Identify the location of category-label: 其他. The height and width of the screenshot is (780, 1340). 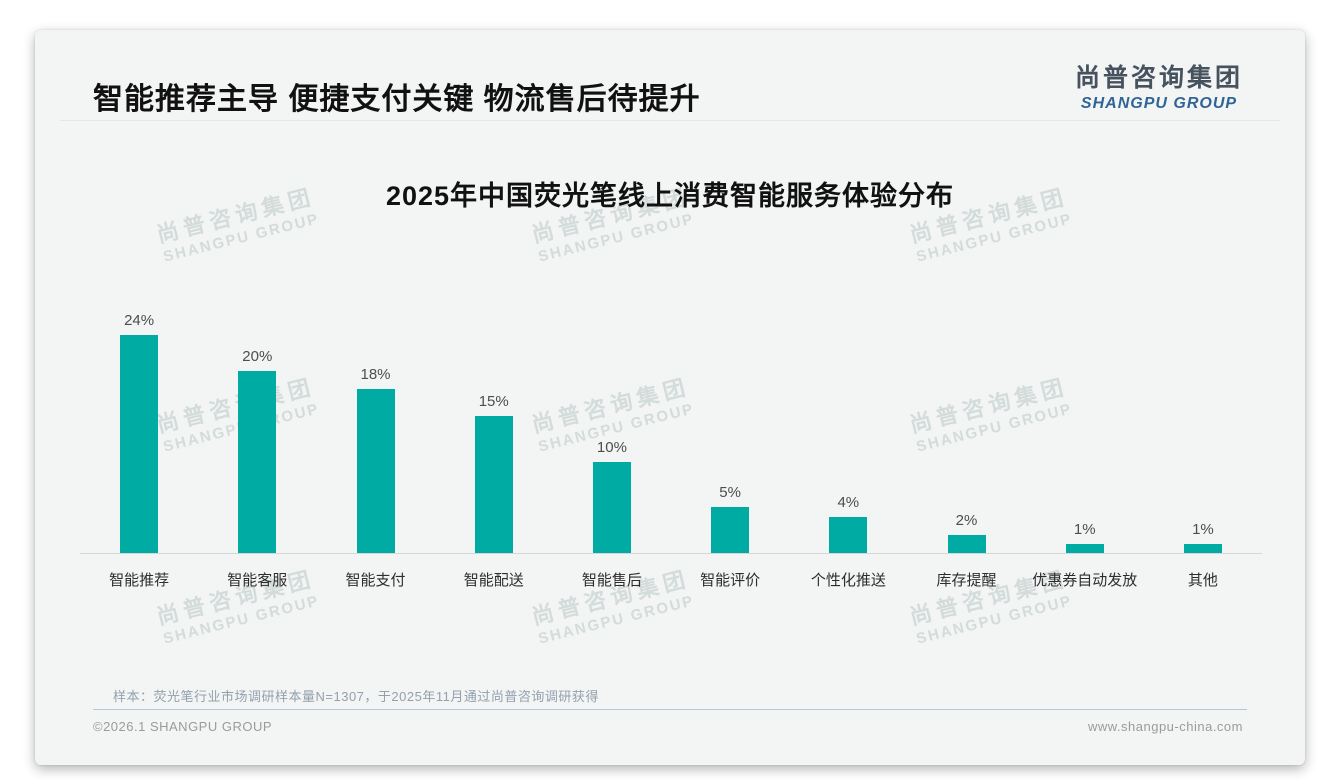
(1202, 580).